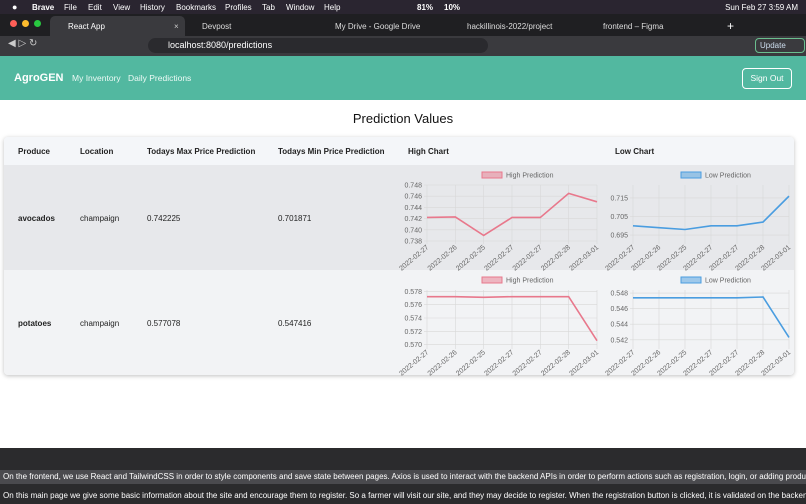 The width and height of the screenshot is (806, 504). What do you see at coordinates (619, 198) in the screenshot?
I see `y-tick-label: 0.715` at bounding box center [619, 198].